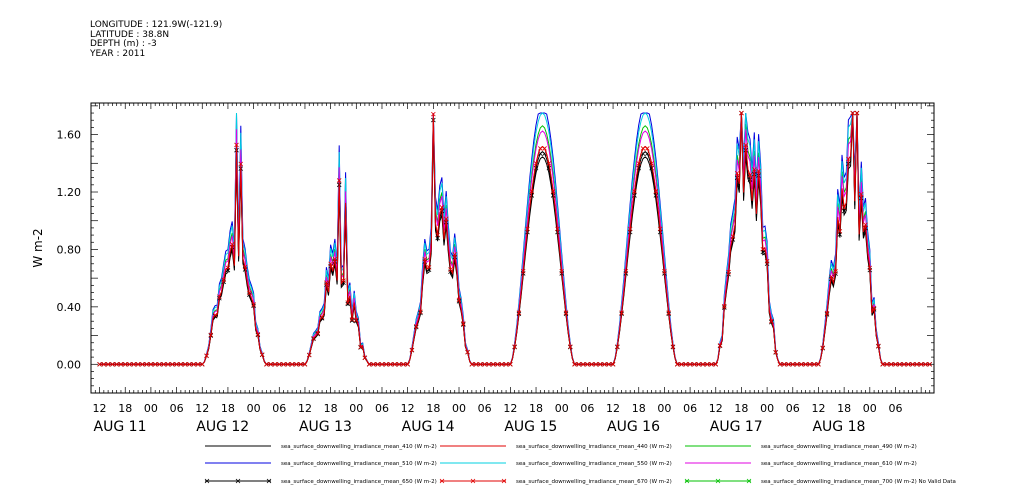 This screenshot has width=1009, height=504. Describe the element at coordinates (749, 481) in the screenshot. I see `legend-marker` at that location.